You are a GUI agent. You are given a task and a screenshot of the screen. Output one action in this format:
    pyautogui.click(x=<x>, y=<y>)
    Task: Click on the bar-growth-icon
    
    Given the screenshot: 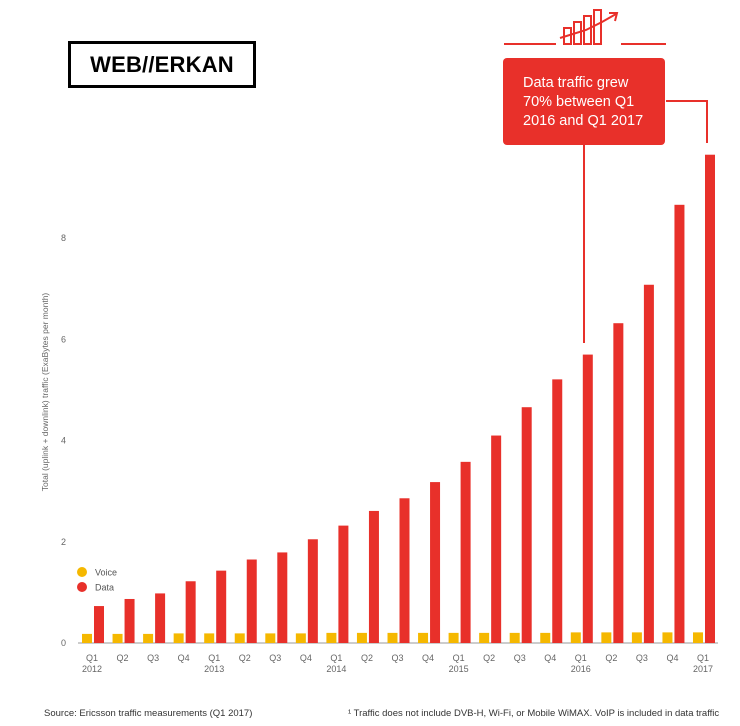 What is the action you would take?
    pyautogui.click(x=589, y=27)
    